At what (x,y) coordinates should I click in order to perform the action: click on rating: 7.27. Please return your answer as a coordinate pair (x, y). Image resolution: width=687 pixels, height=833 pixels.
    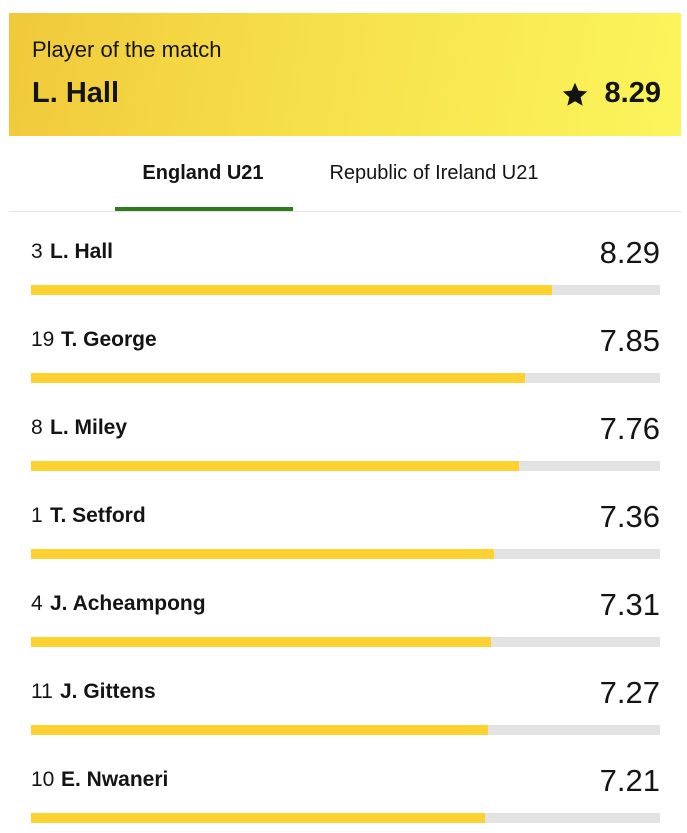
    Looking at the image, I should click on (629, 692).